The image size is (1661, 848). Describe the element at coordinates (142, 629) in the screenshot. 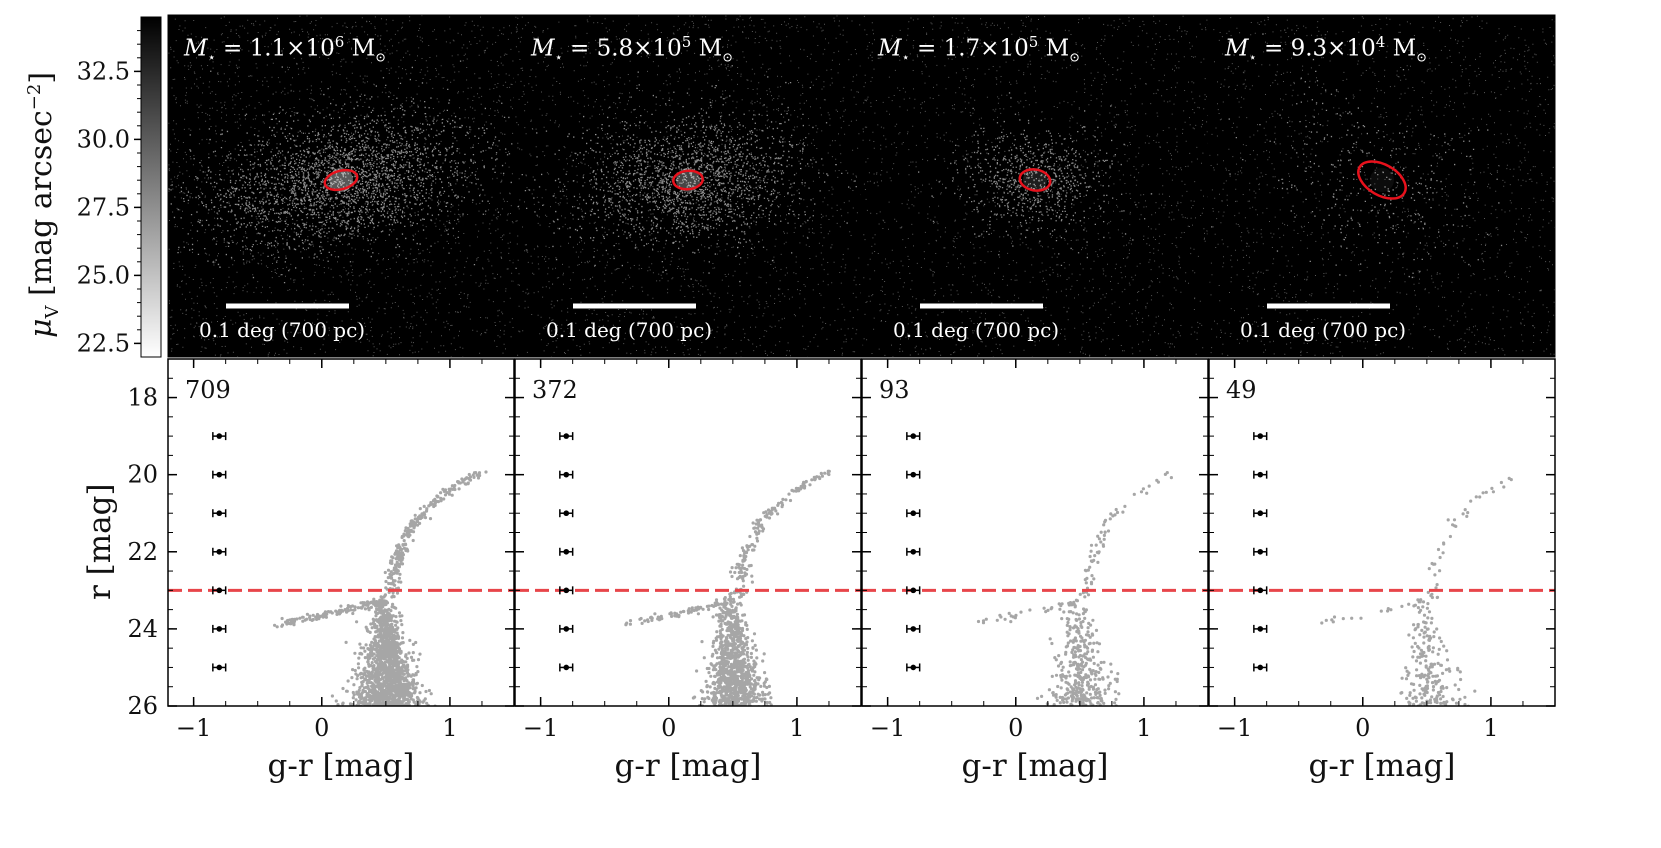

I see `y-tick-label: 24` at that location.